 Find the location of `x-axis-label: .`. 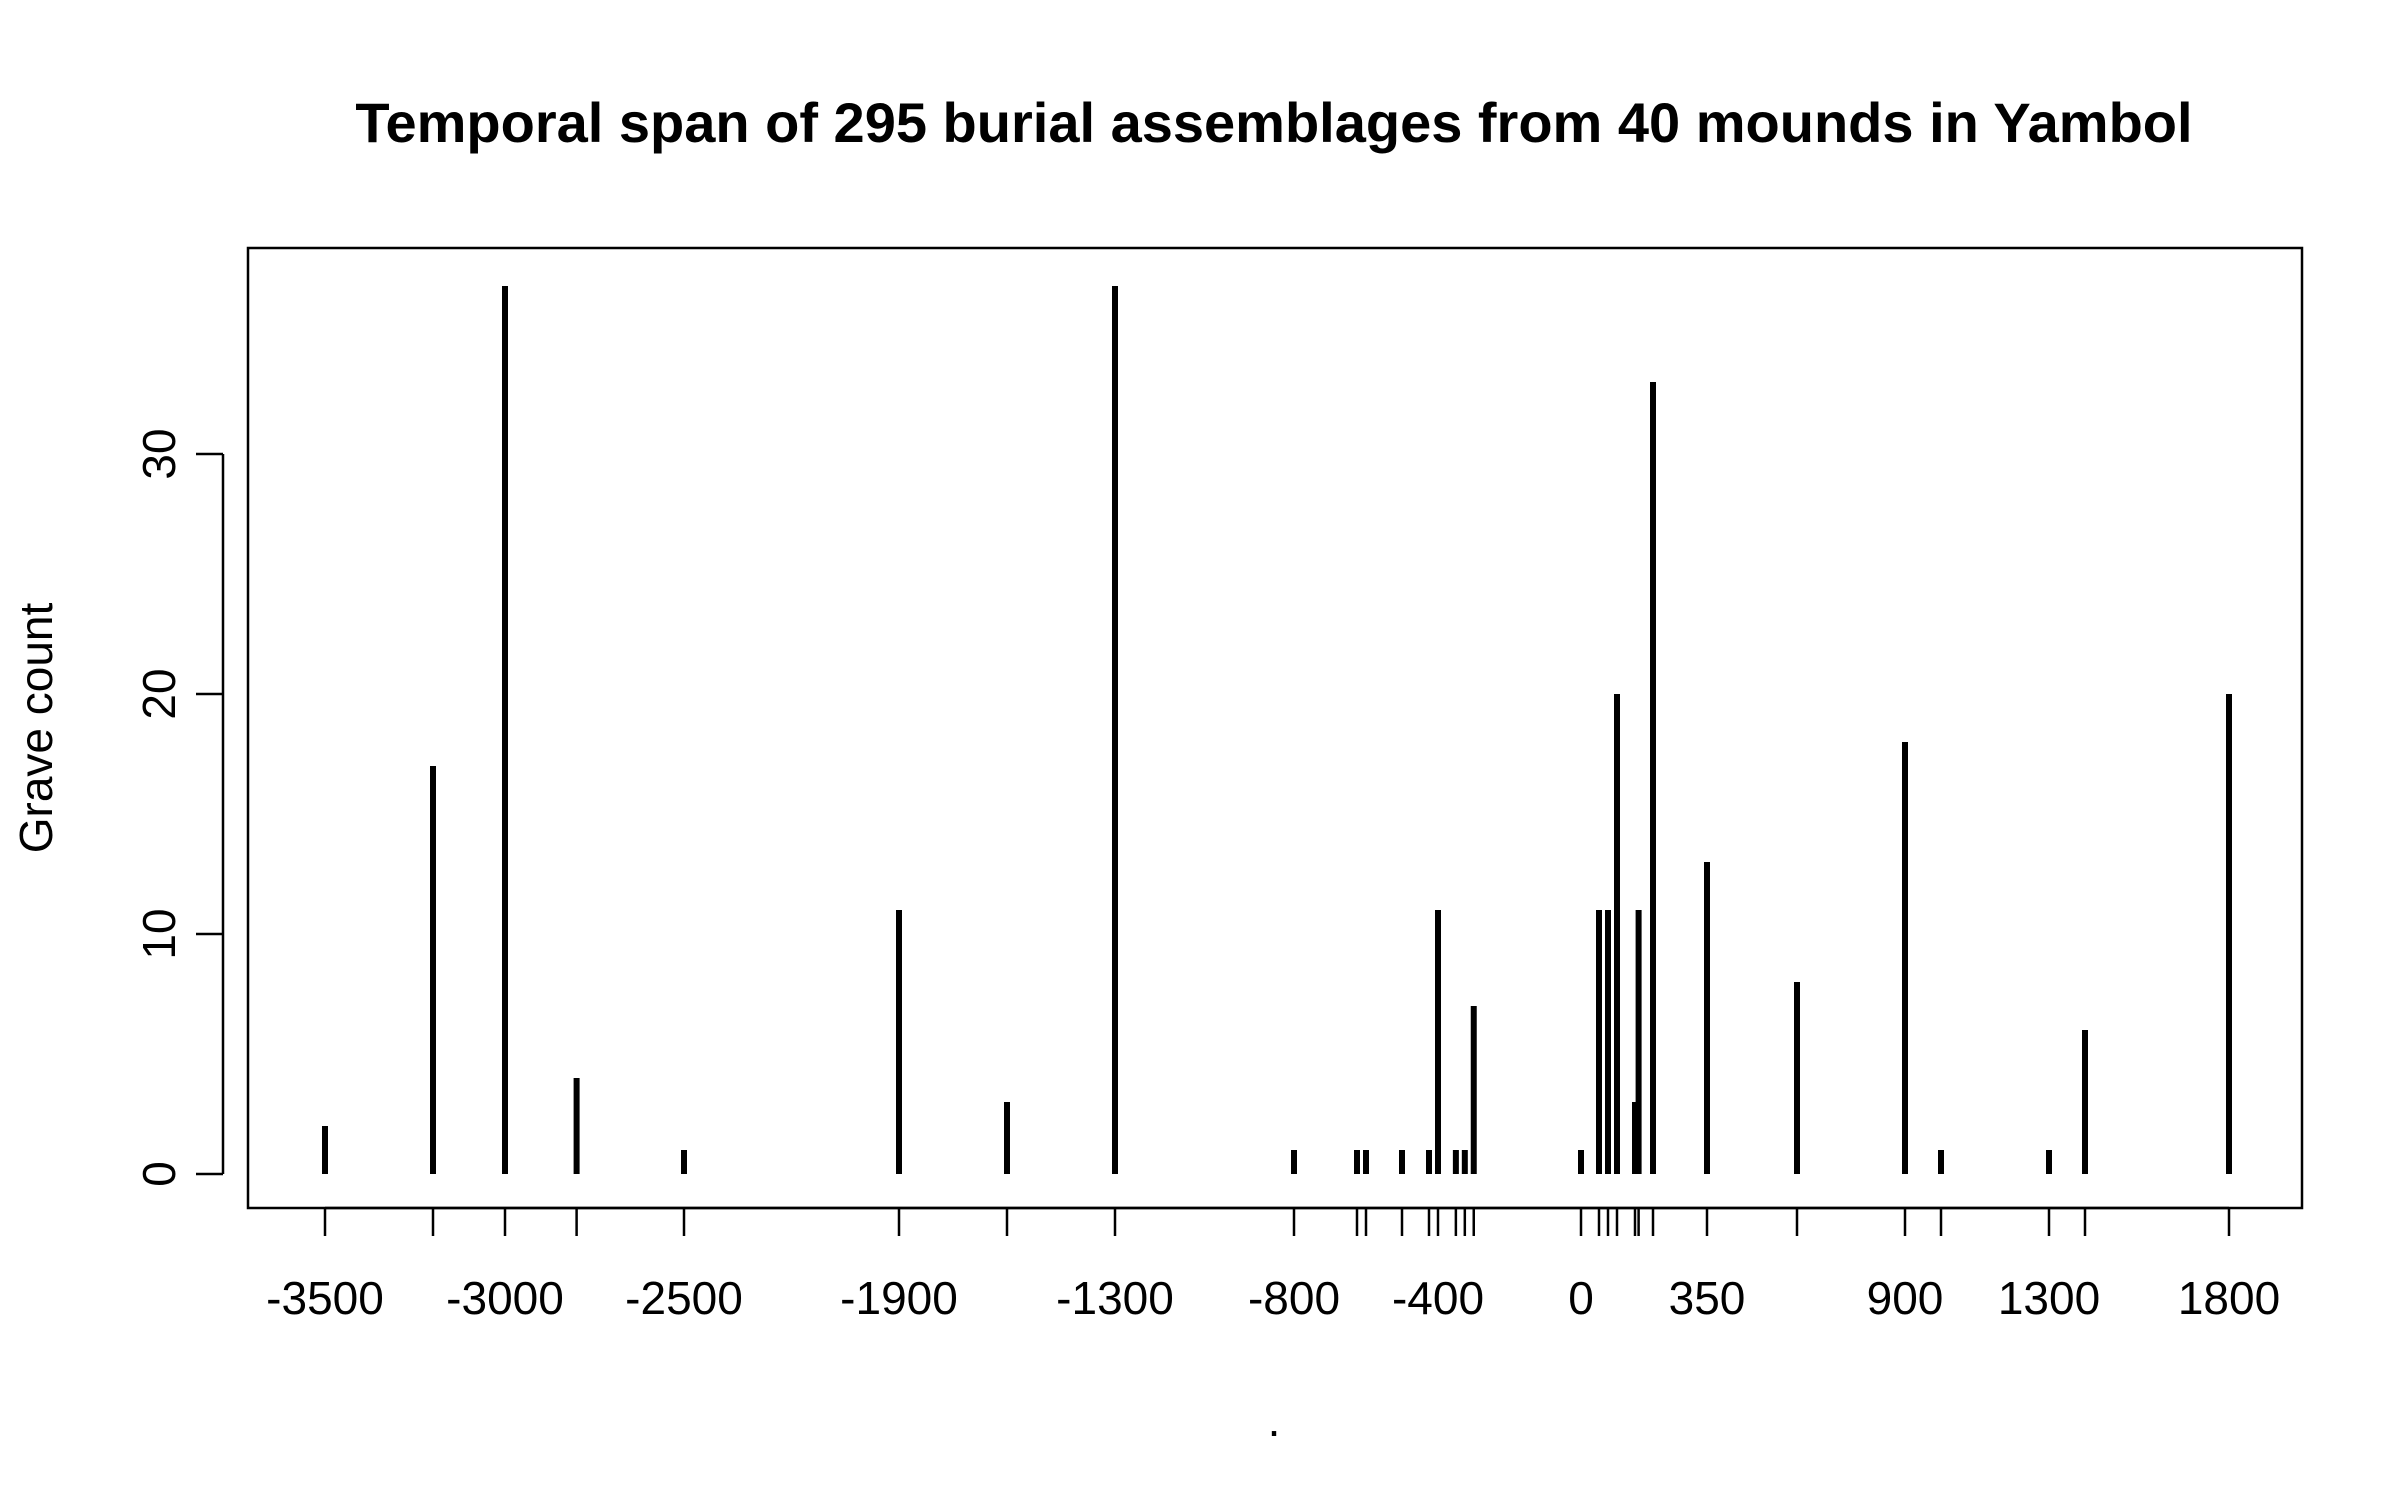

x-axis-label: . is located at coordinates (1274, 1420).